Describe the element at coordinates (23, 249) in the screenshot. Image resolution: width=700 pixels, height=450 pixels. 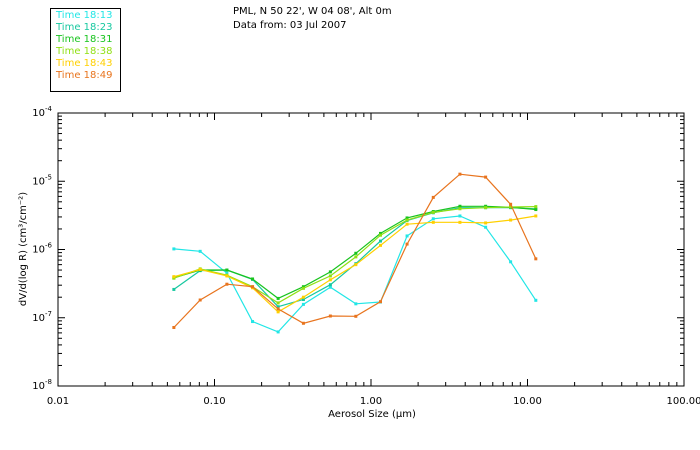
I see `y-axis-label: dV/d(log R) (cm³/cm⁻²)` at that location.